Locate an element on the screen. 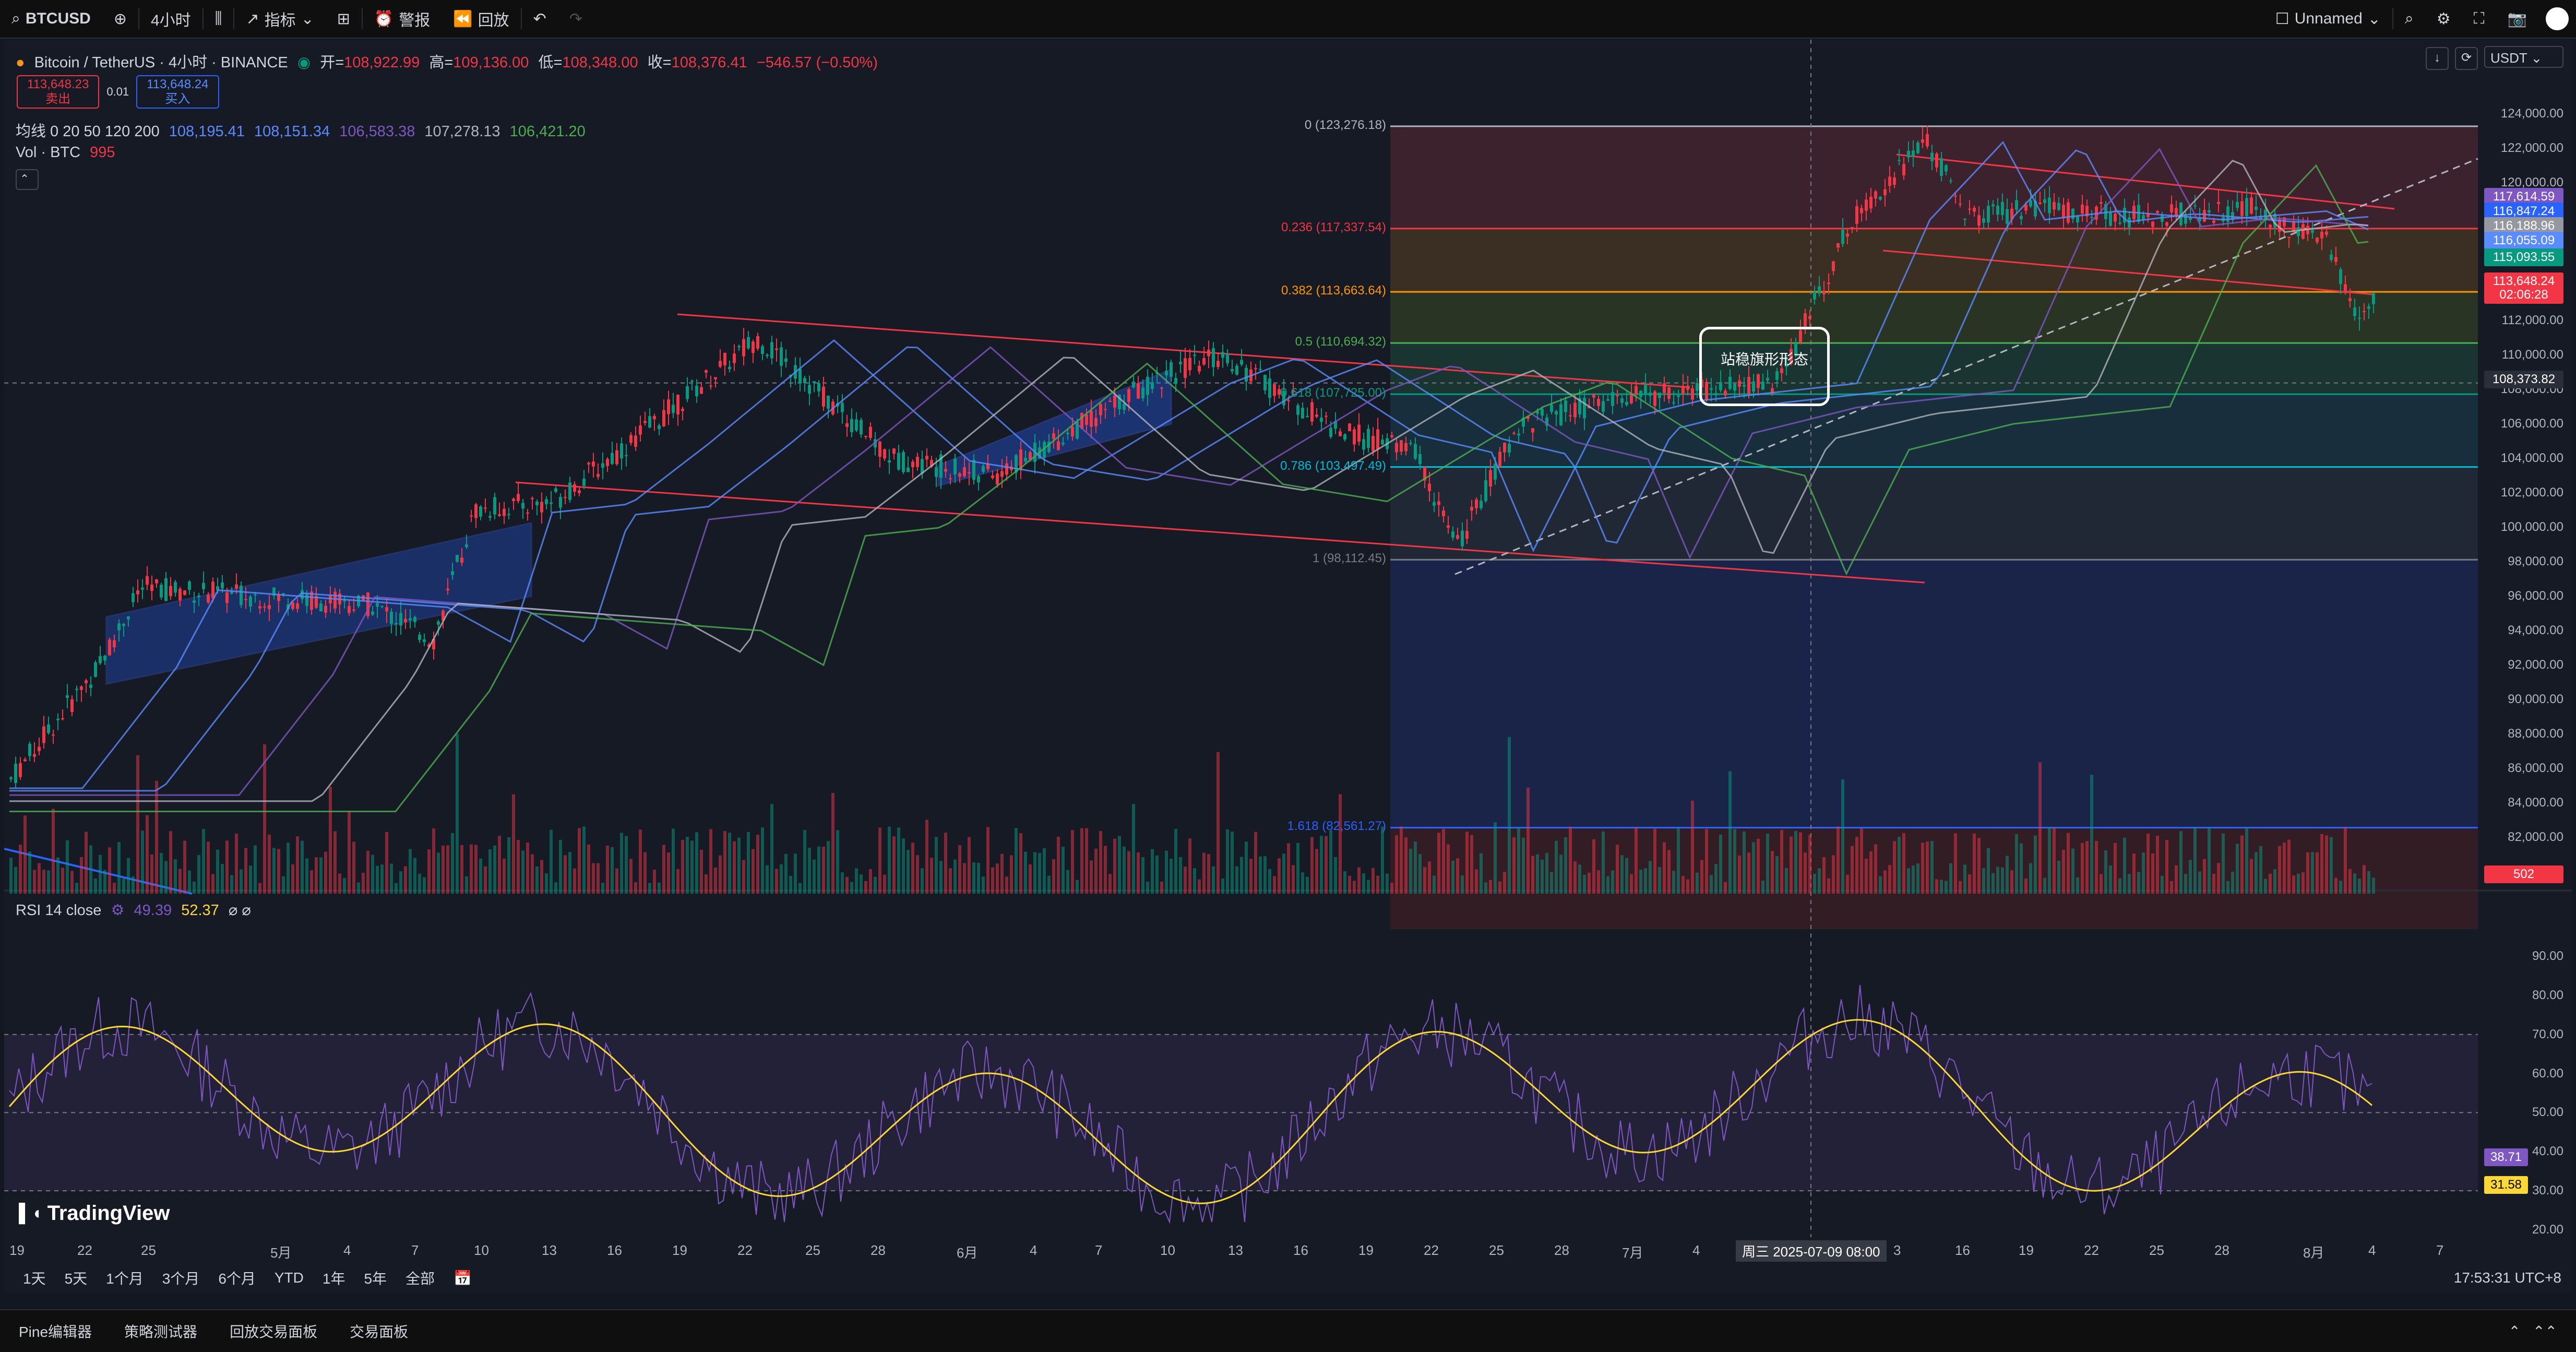 This screenshot has width=2576, height=1352. undo-button: ↶ is located at coordinates (540, 19).